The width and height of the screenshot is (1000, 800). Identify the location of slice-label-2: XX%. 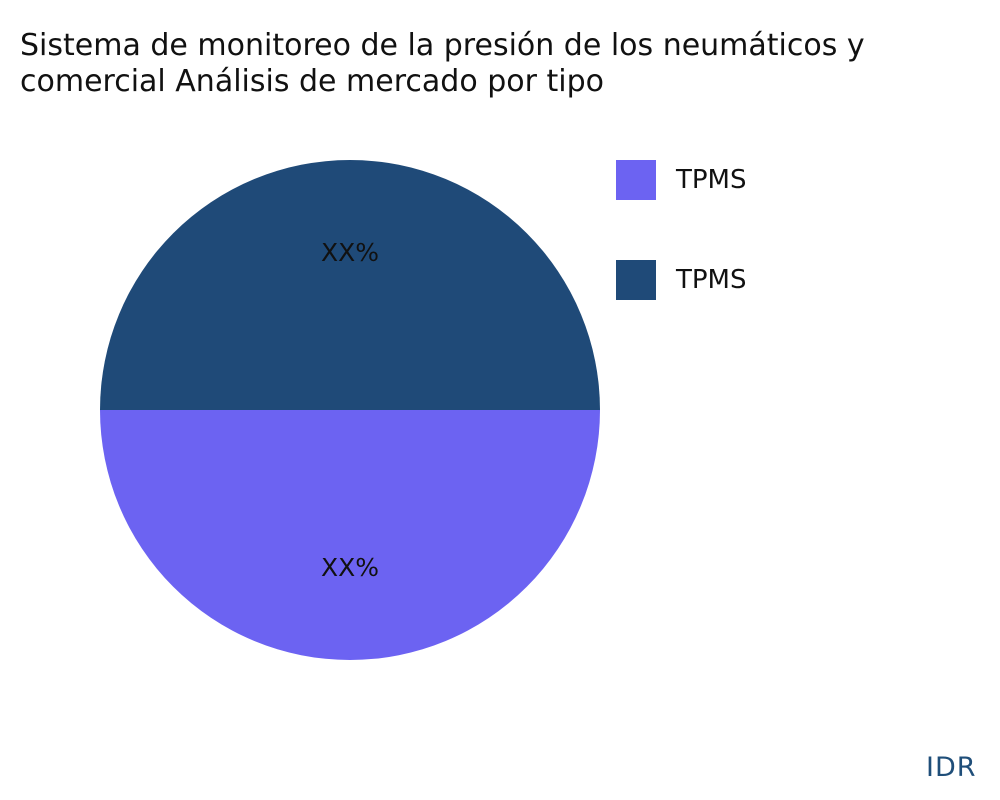
(350, 252).